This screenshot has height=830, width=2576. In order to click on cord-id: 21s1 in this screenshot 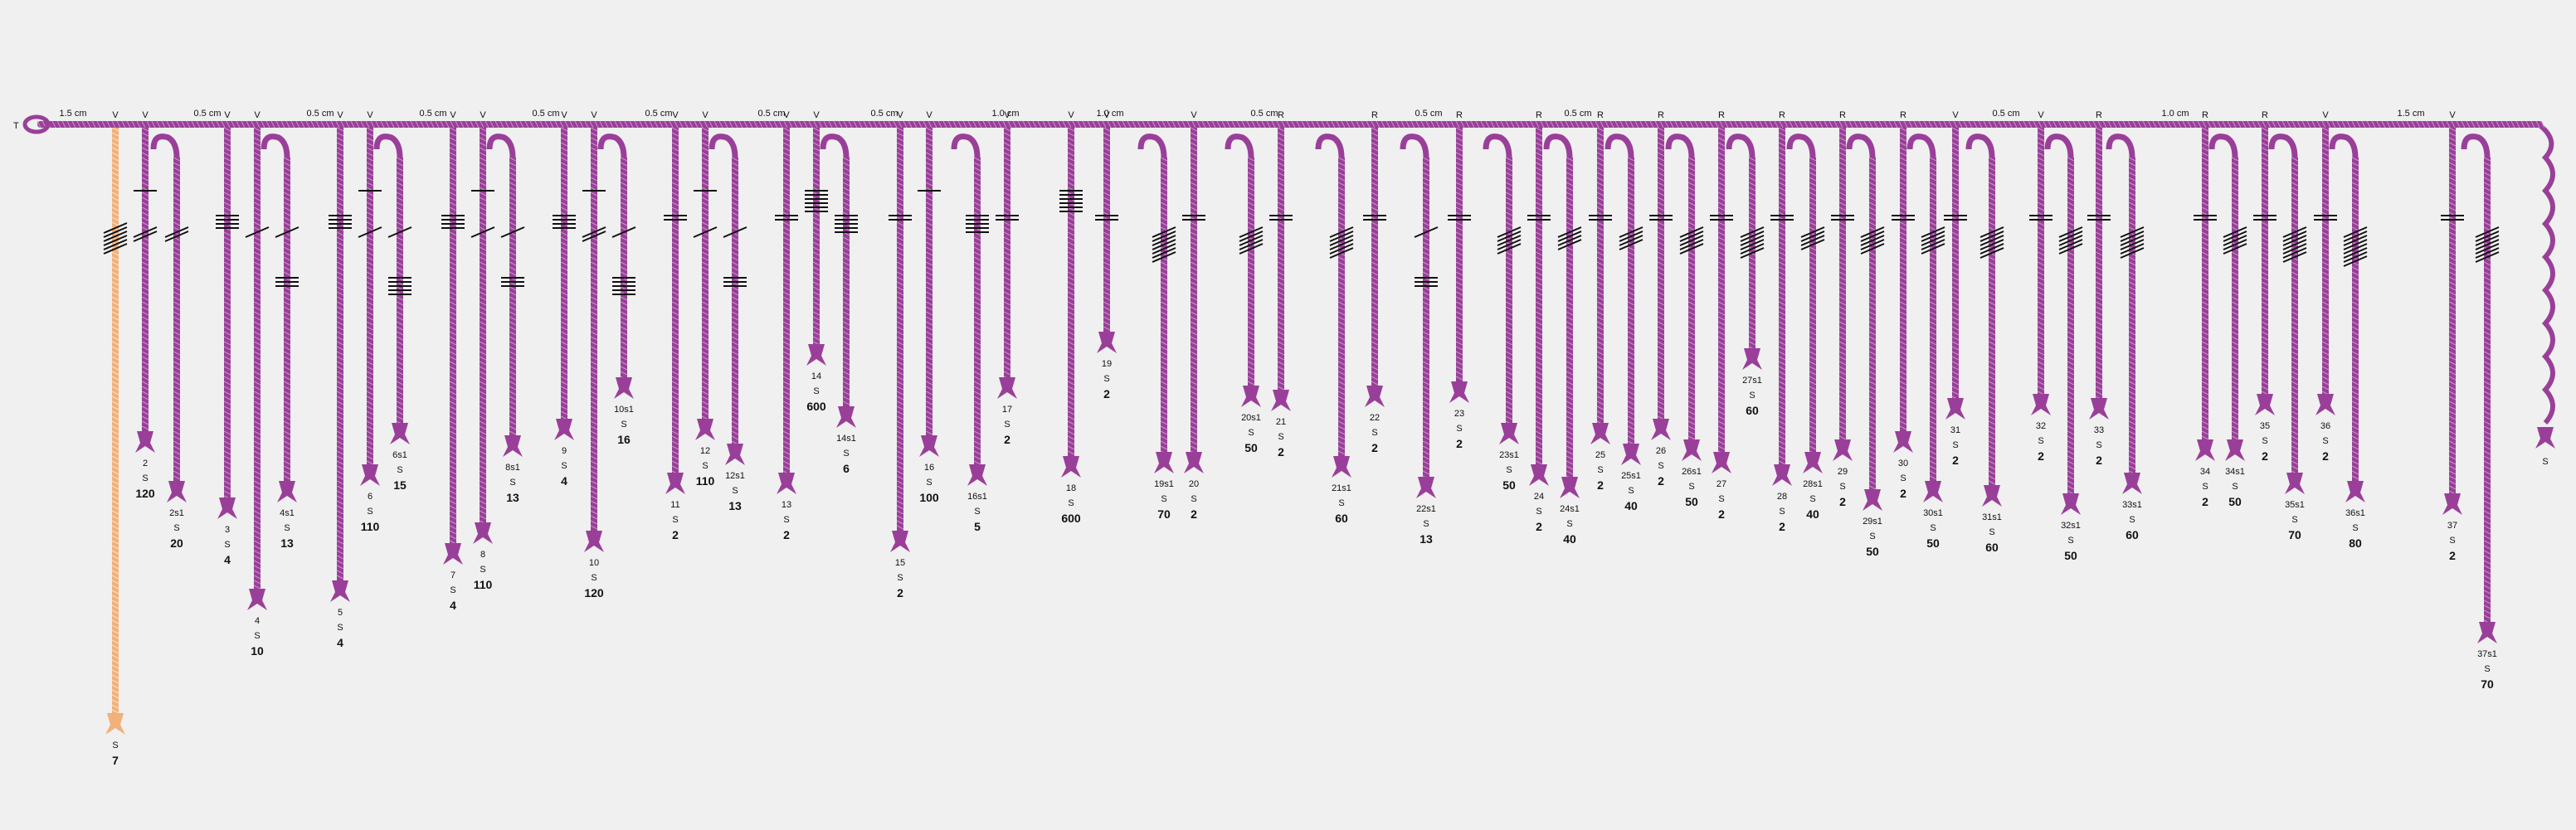, I will do `click(1341, 488)`.